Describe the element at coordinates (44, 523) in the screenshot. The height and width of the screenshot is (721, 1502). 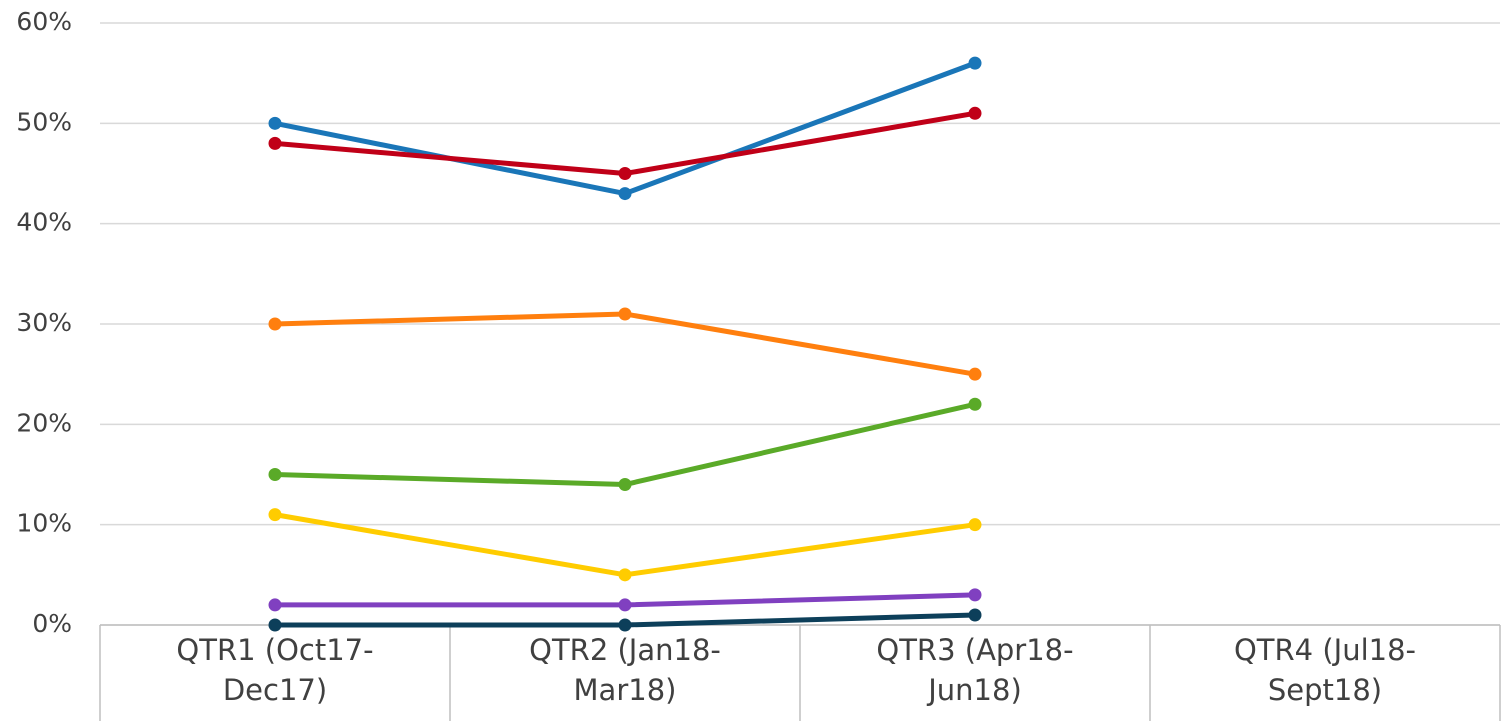
I see `y-tick-label: 10%` at that location.